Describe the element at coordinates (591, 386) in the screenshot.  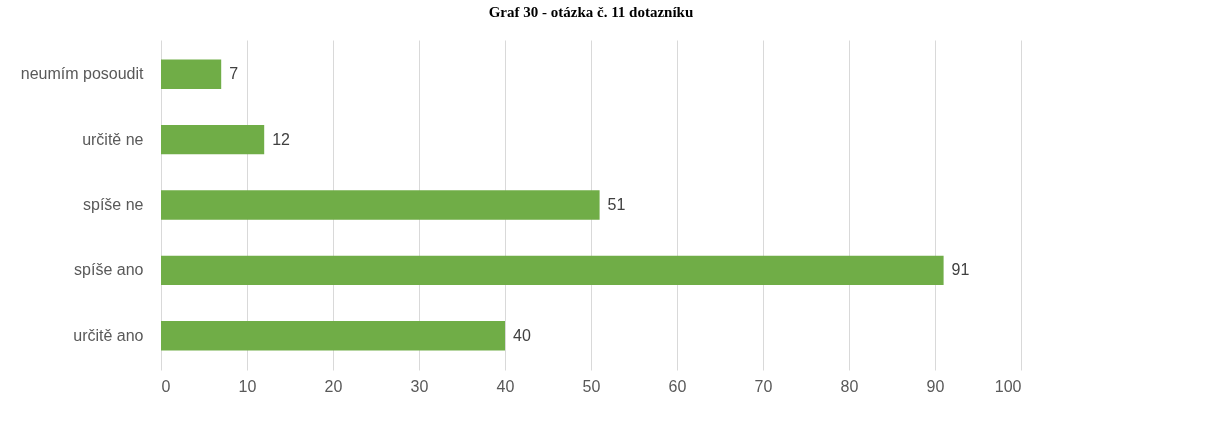
I see `x-tick-label: 50` at that location.